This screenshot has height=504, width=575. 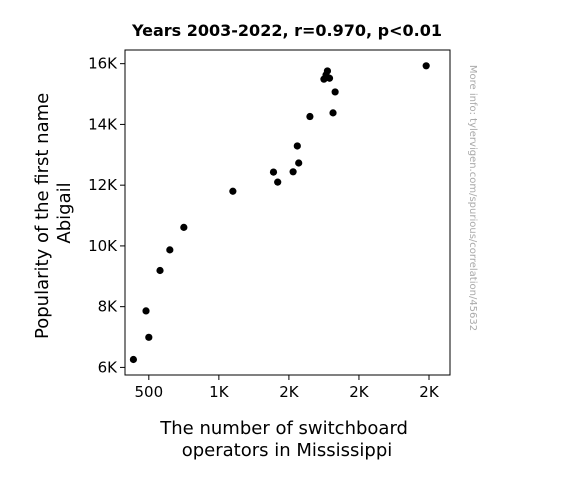 I want to click on y-tick-label: 12K, so click(x=103, y=185).